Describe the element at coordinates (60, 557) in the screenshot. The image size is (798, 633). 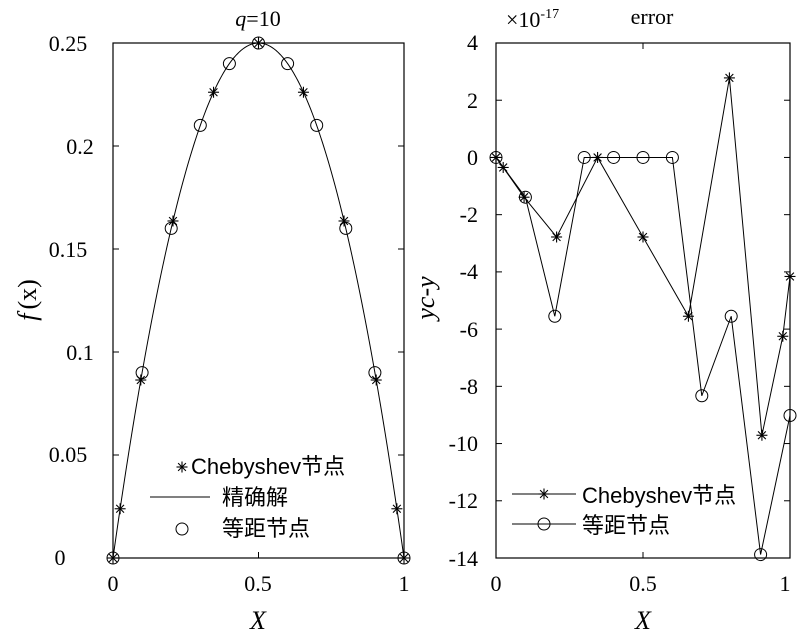
I see `left-ytick-0: 0` at that location.